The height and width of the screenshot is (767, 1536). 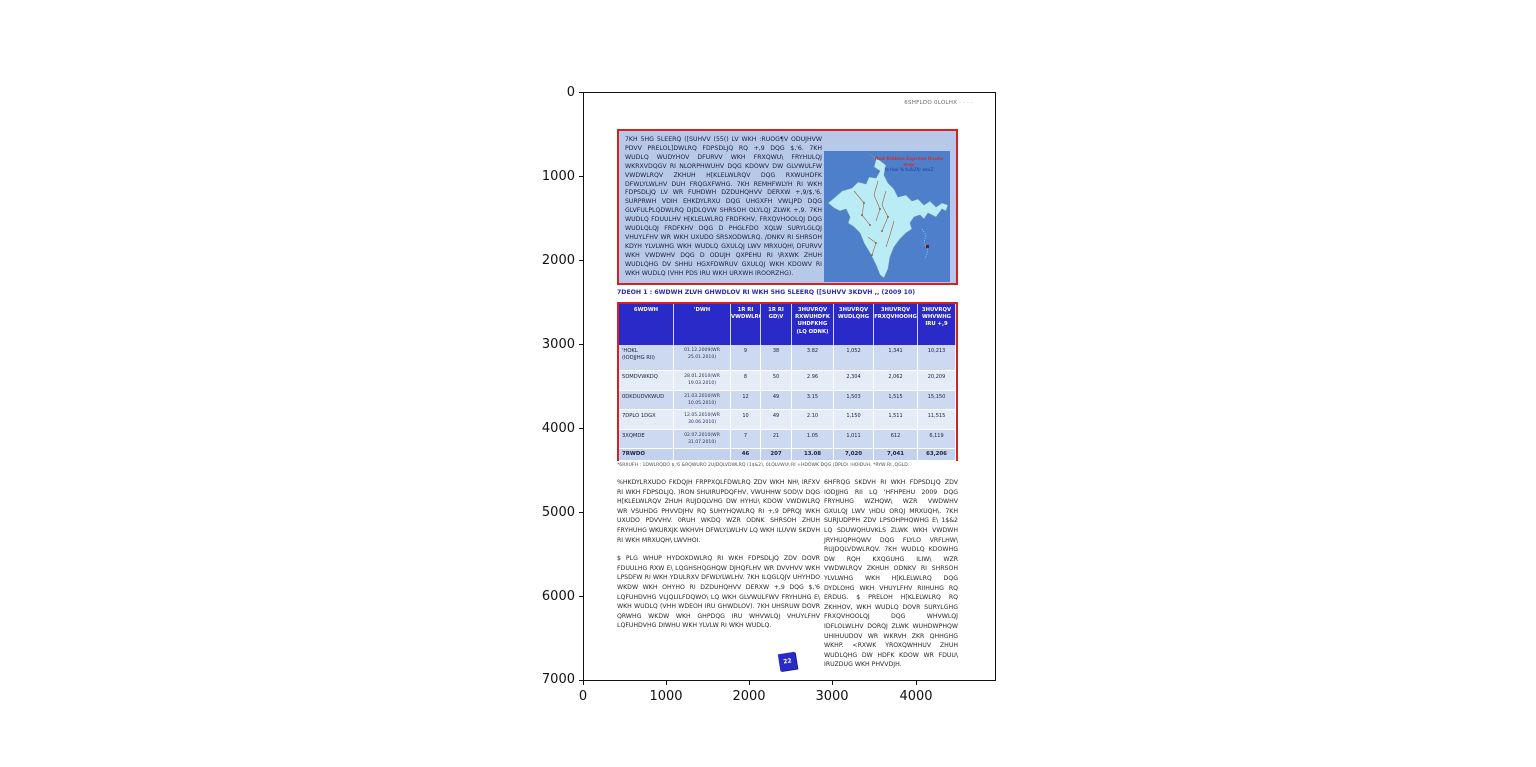 I want to click on x-tick-label: 4000, so click(x=916, y=696).